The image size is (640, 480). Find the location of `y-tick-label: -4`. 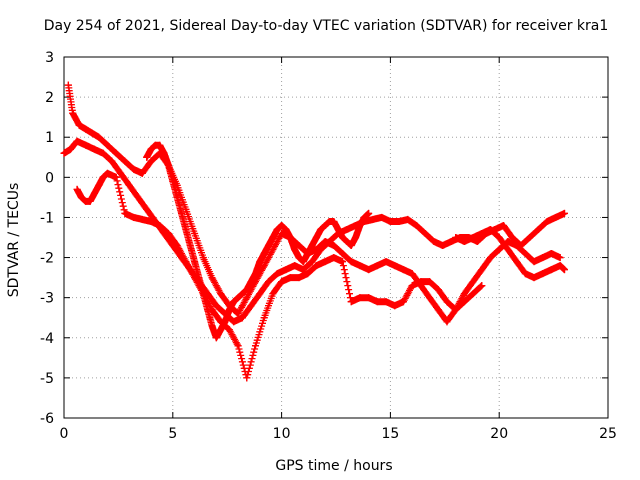

y-tick-label: -4 is located at coordinates (47, 339).